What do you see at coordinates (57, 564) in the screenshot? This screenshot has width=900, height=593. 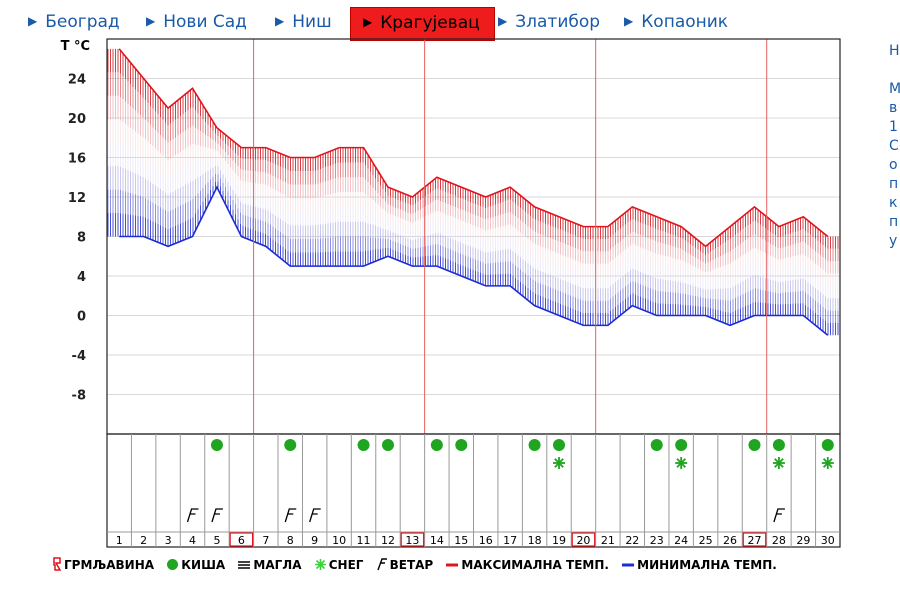 I see `thunder-icon` at bounding box center [57, 564].